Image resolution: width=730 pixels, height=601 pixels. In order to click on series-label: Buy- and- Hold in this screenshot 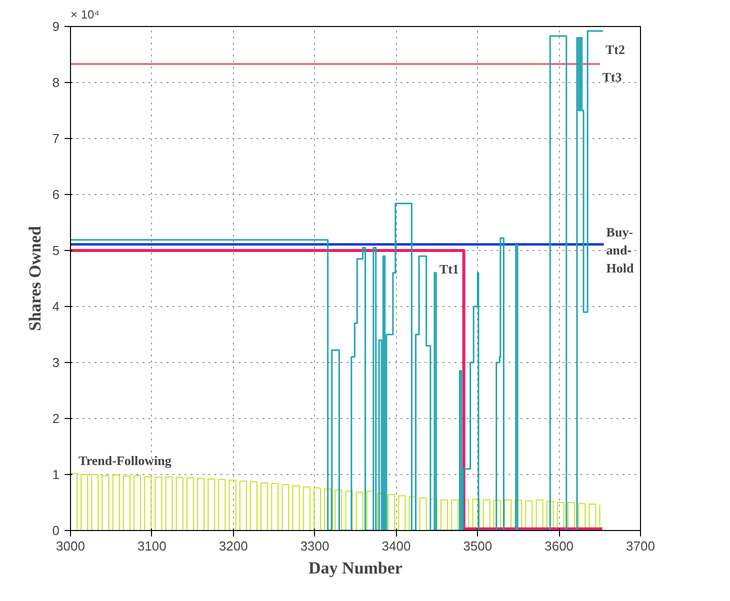, I will do `click(620, 250)`.